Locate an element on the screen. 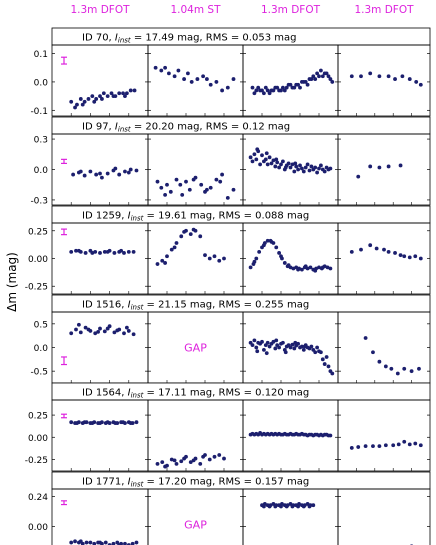  gap-label: GAP is located at coordinates (195, 348).